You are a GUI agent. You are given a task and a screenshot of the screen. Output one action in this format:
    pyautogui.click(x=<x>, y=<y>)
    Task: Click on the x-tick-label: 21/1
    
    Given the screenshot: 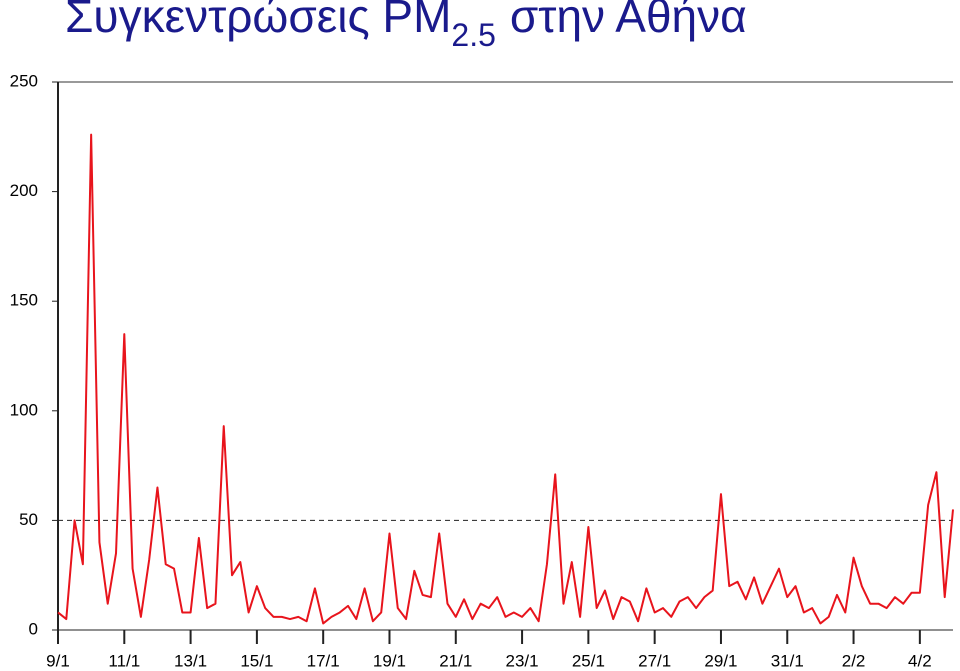 What is the action you would take?
    pyautogui.click(x=455, y=660)
    